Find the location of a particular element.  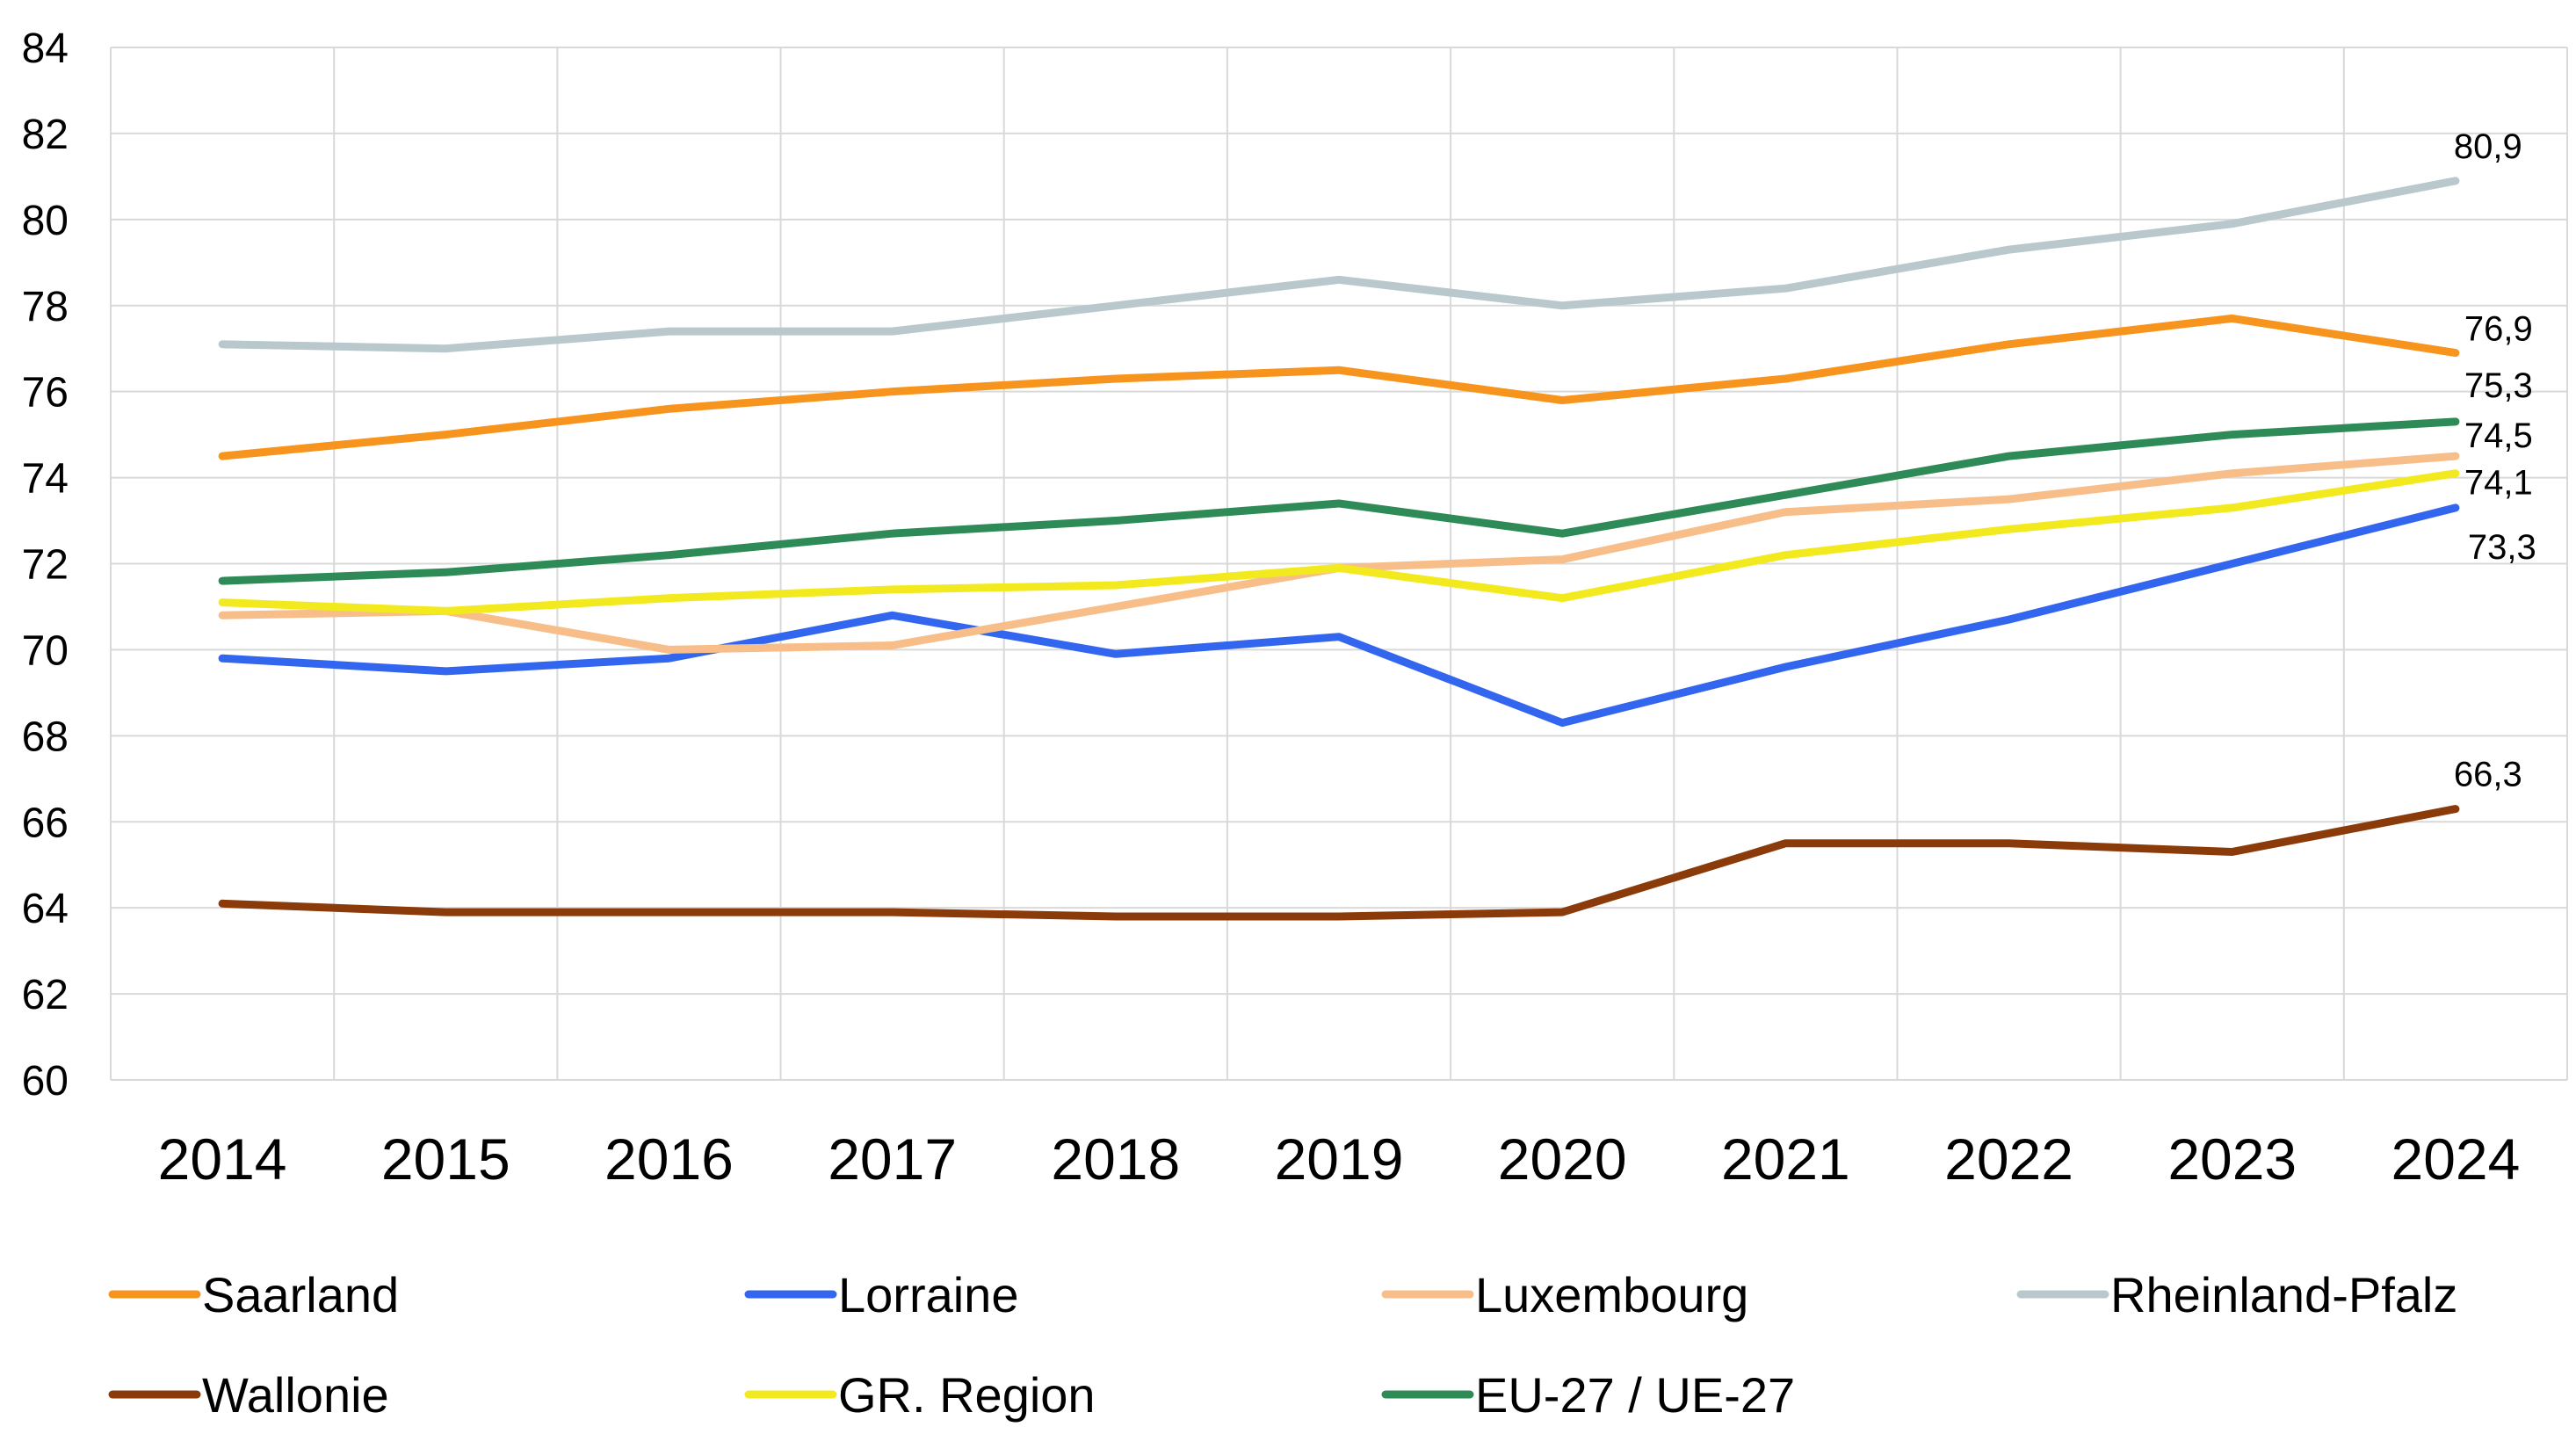

data-label: 73,3 is located at coordinates (2502, 547).